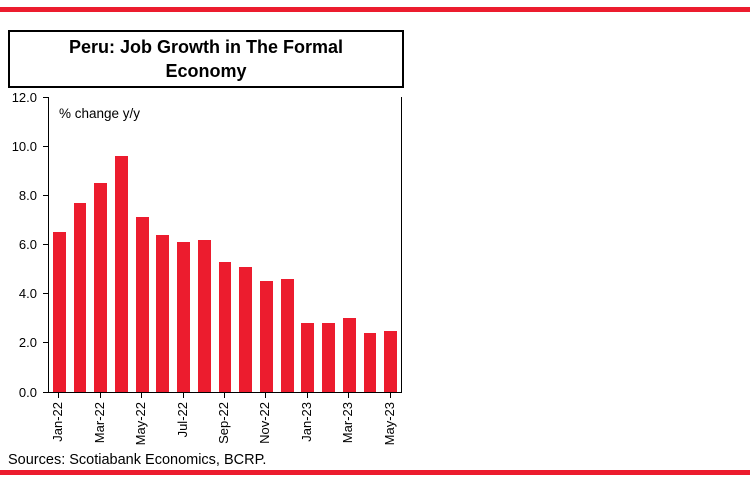 This screenshot has width=750, height=482. I want to click on y-tick-label: 0.0, so click(27, 392).